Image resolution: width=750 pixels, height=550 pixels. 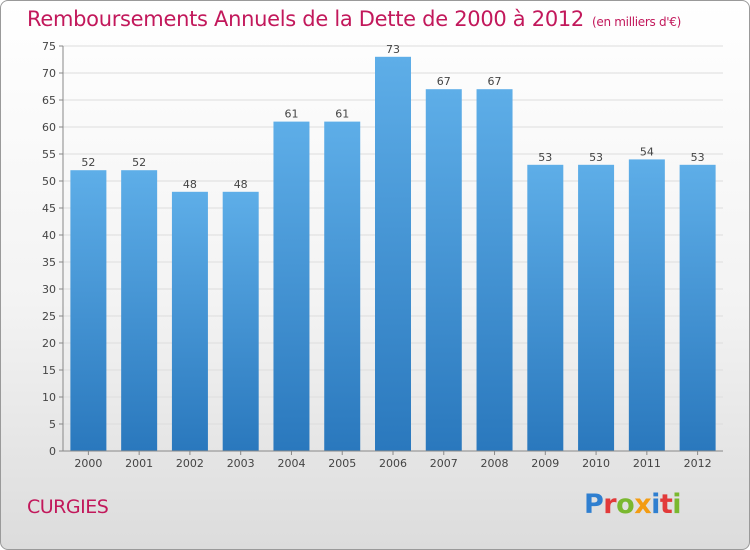 What do you see at coordinates (49, 262) in the screenshot?
I see `y-tick-label: 35` at bounding box center [49, 262].